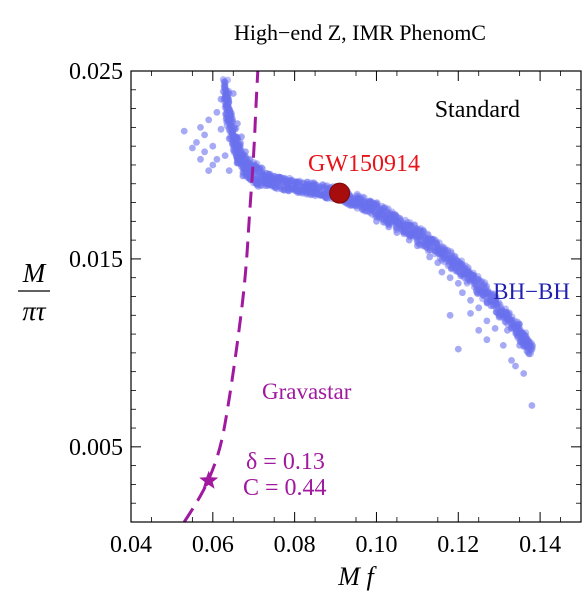 This screenshot has width=582, height=597. What do you see at coordinates (540, 545) in the screenshot?
I see `x-tick-label: 0.14` at bounding box center [540, 545].